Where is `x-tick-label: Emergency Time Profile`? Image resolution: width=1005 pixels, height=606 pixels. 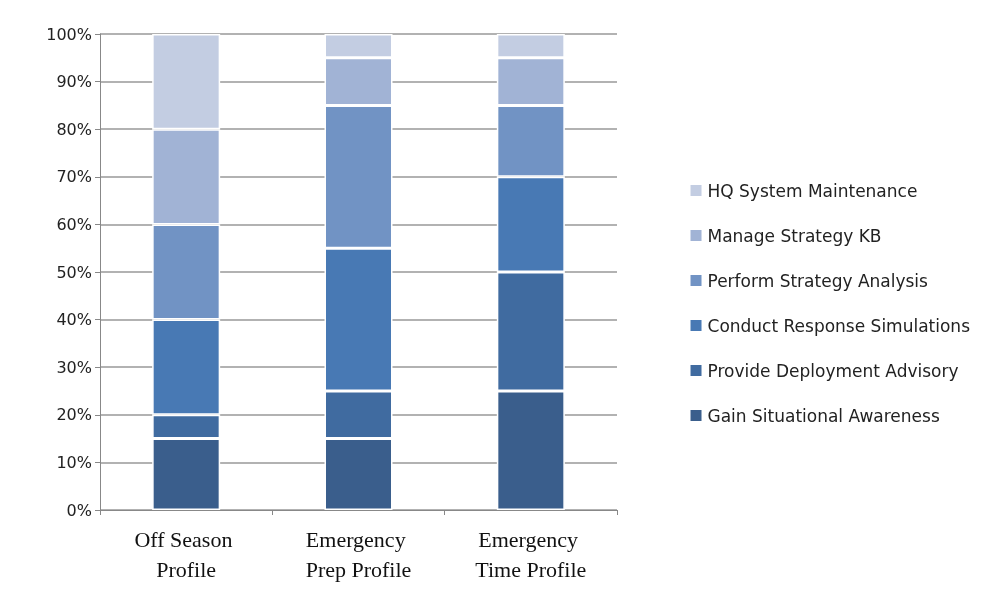 x-tick-label: Emergency Time Profile is located at coordinates (531, 554).